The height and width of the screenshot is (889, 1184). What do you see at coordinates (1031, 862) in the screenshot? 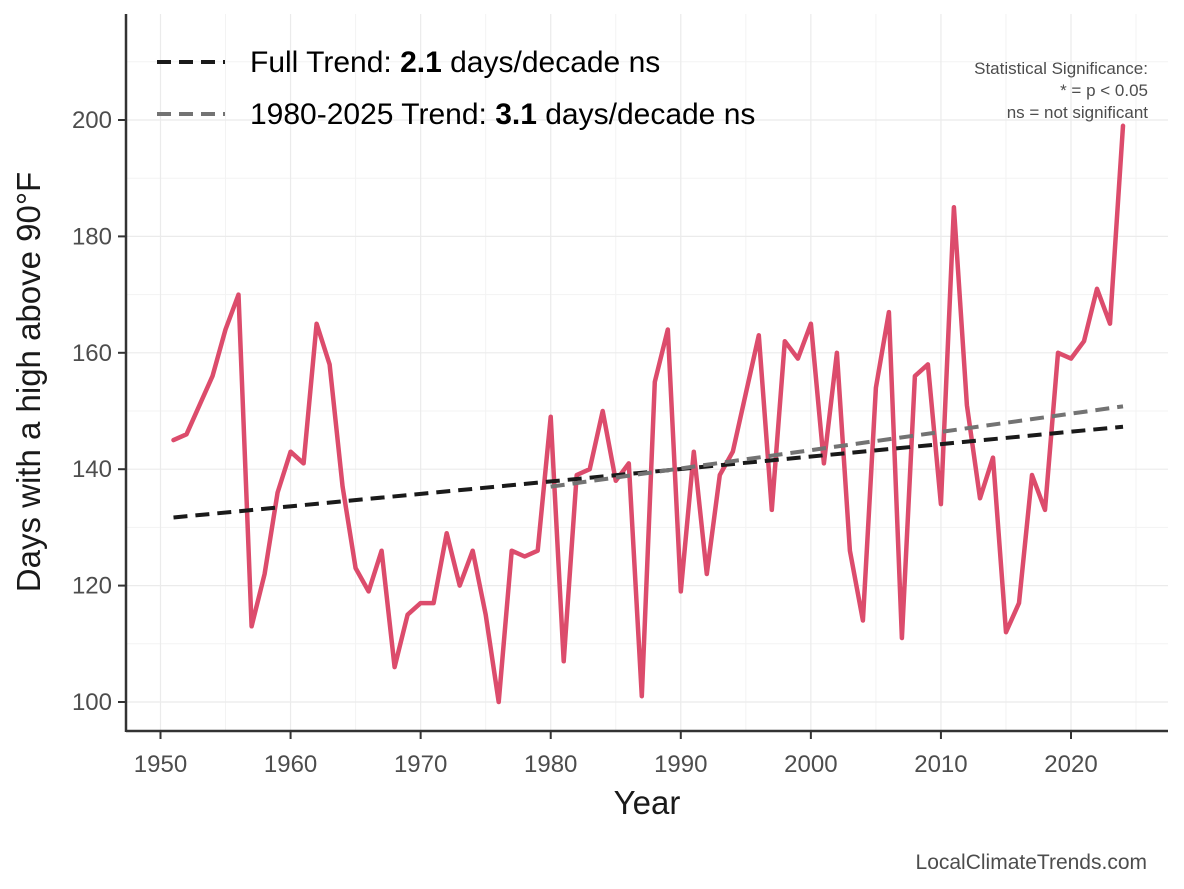
I see `source-credit: LocalClimateTrends.com` at bounding box center [1031, 862].